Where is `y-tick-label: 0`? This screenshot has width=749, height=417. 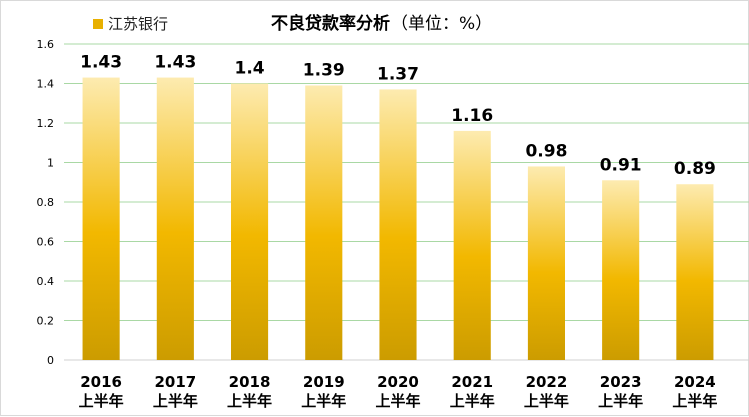 y-tick-label: 0 is located at coordinates (50, 360).